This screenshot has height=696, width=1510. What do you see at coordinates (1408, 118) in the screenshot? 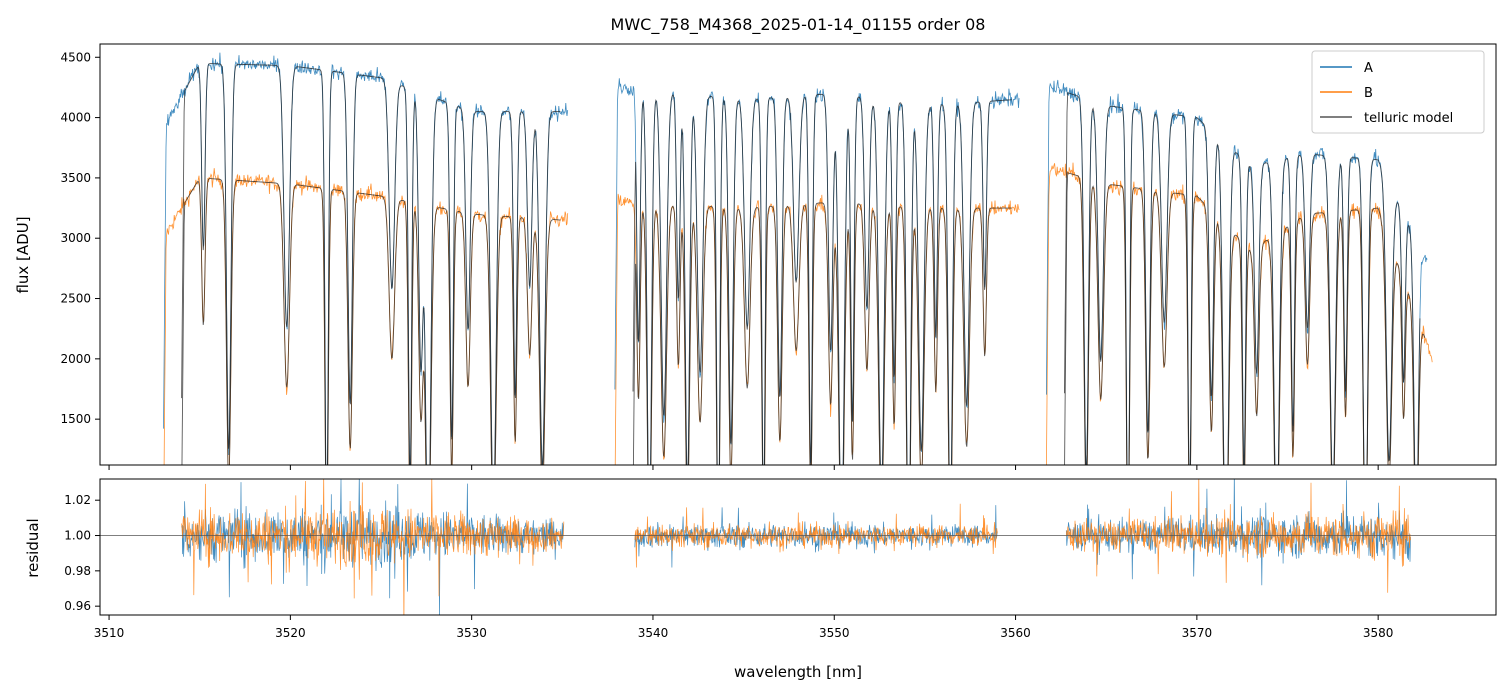
I see `legend-label-2: telluric model` at bounding box center [1408, 118].